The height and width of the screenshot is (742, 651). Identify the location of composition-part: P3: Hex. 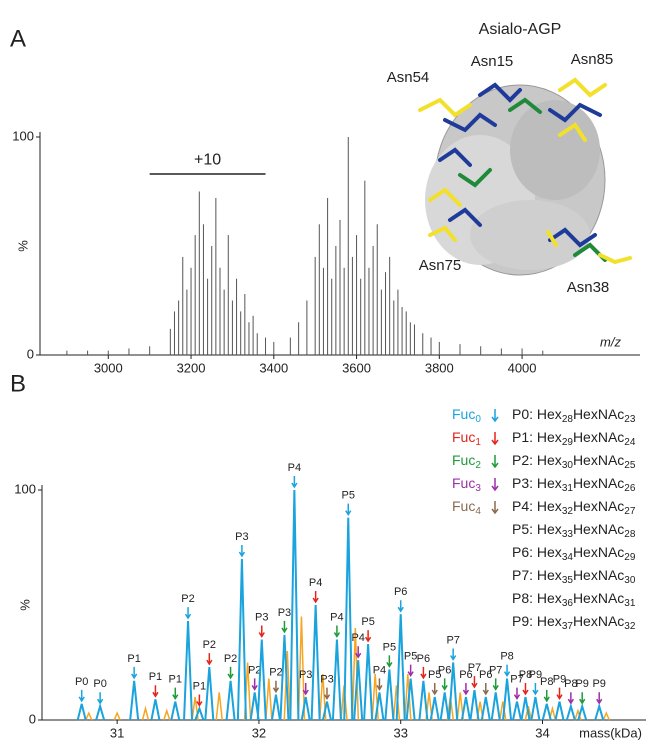
(537, 483).